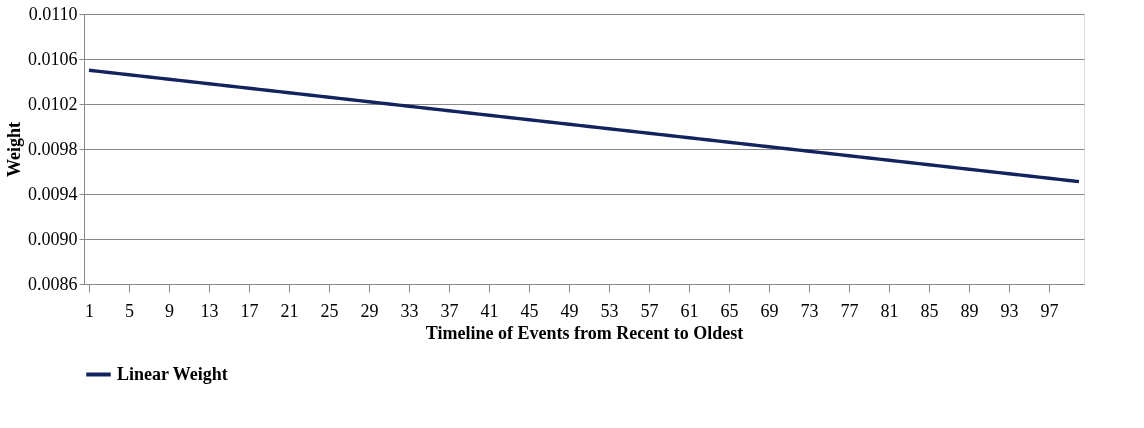  I want to click on x-tick-label: 41, so click(489, 310).